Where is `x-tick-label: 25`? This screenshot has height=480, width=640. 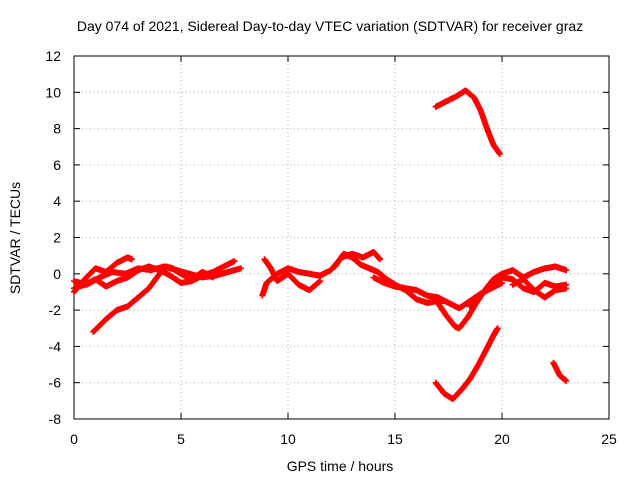 x-tick-label: 25 is located at coordinates (609, 439).